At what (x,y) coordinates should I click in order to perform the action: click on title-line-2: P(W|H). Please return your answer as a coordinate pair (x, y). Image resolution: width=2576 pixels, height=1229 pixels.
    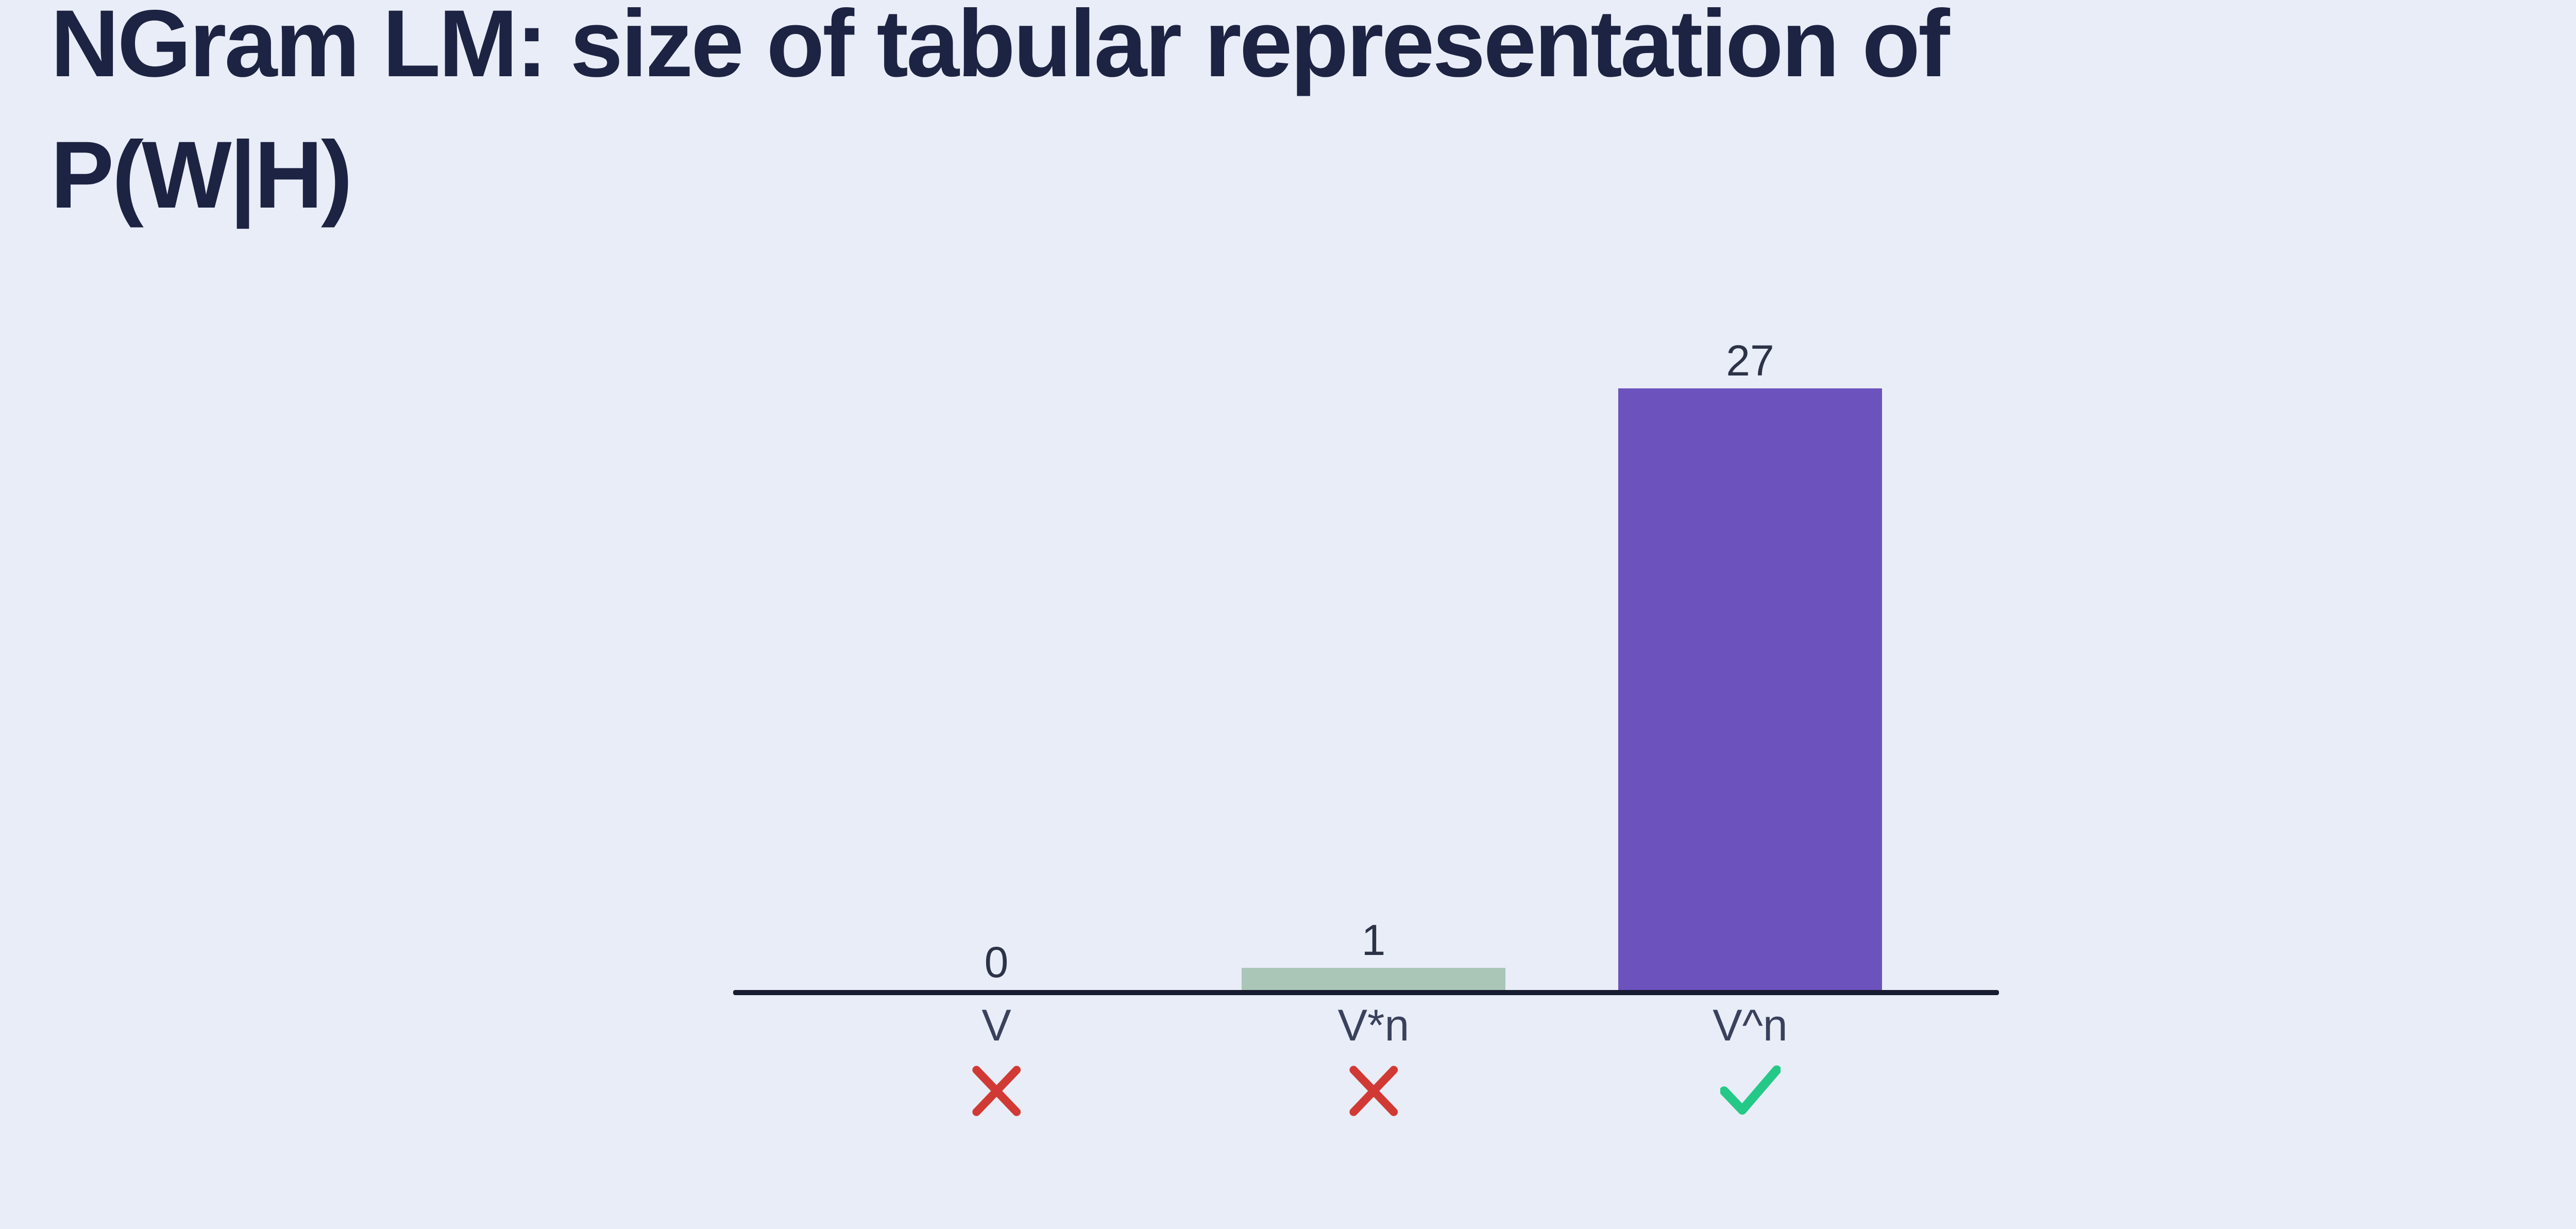
    Looking at the image, I should click on (201, 176).